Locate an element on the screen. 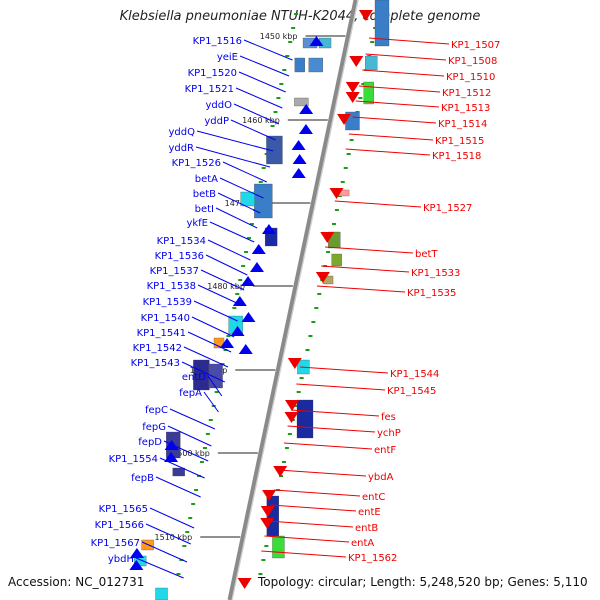 The height and width of the screenshot is (600, 600). left-gene-label: KP1_1565 is located at coordinates (123, 509).